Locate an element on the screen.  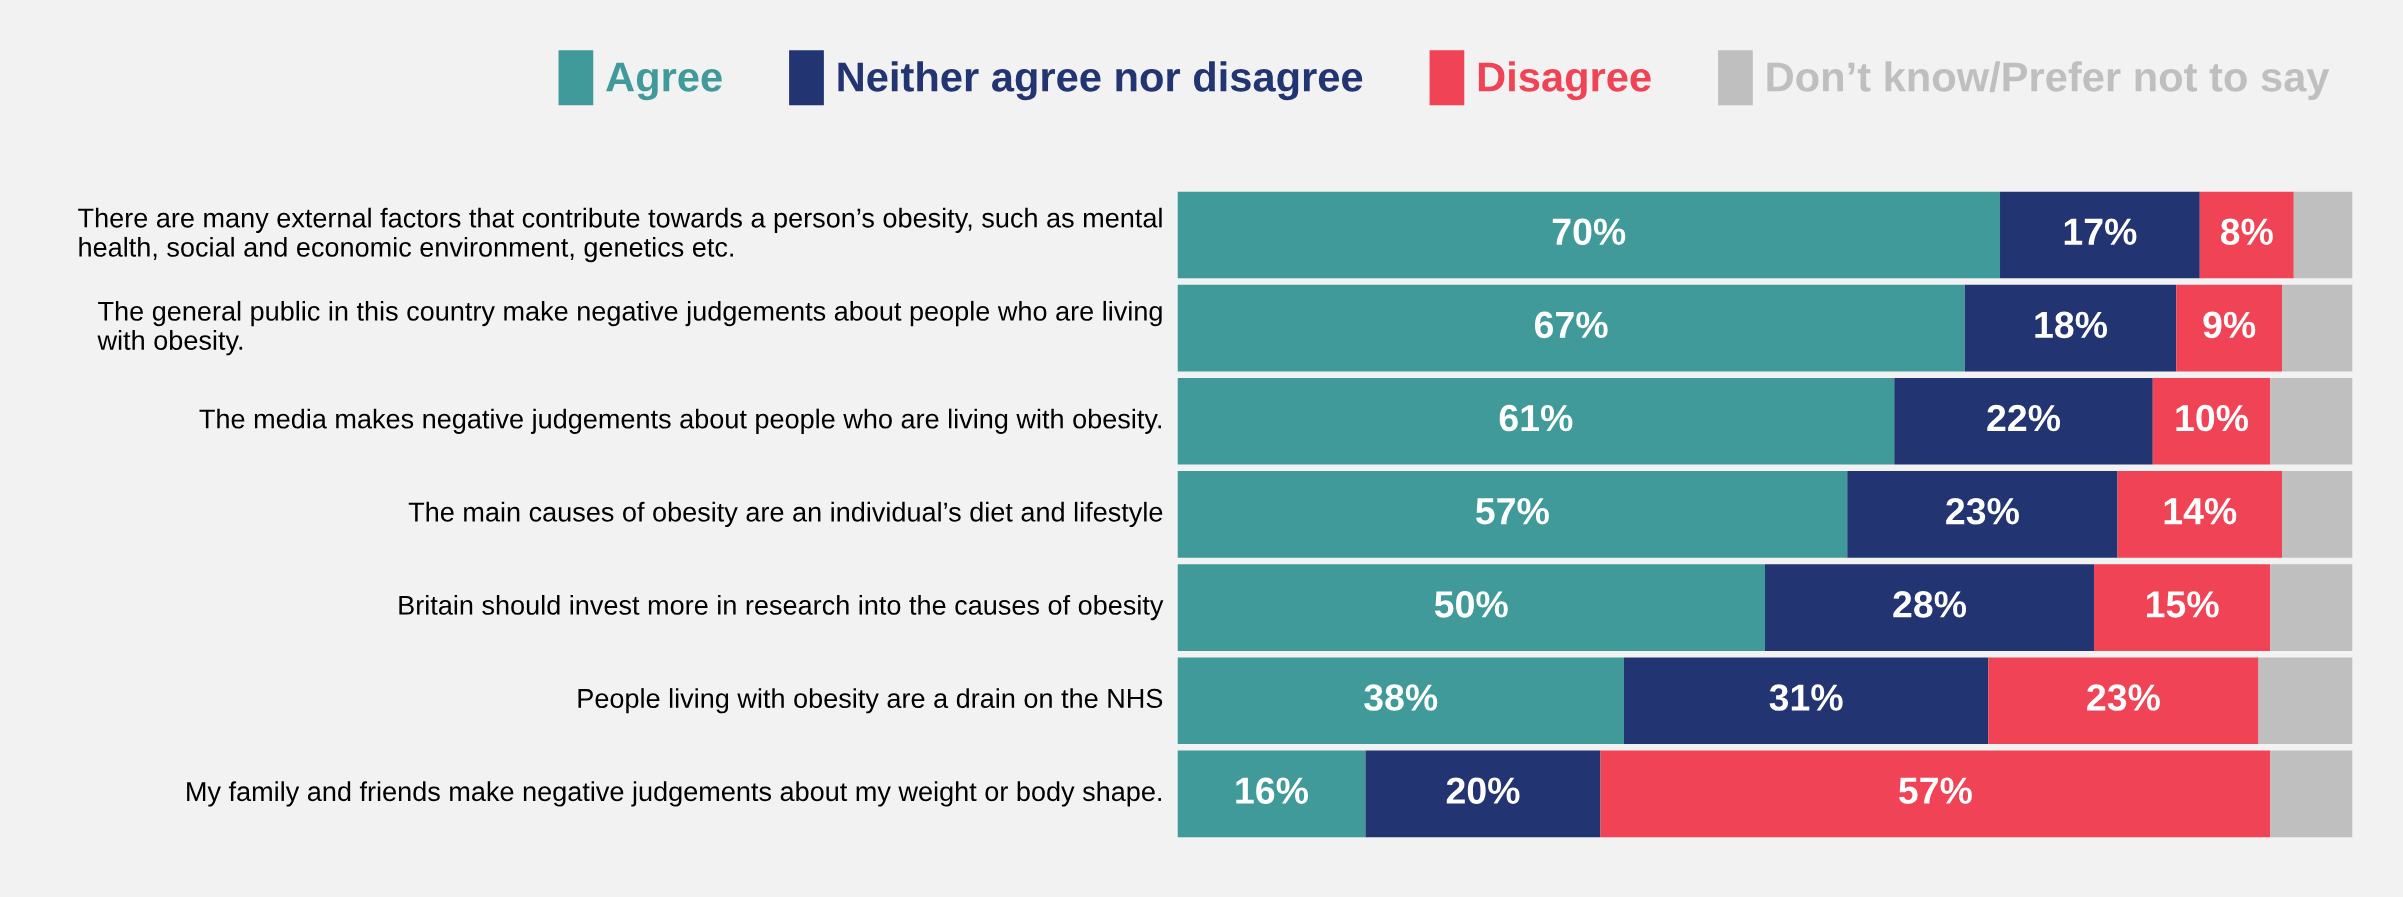
data-label: 14% is located at coordinates (2200, 511).